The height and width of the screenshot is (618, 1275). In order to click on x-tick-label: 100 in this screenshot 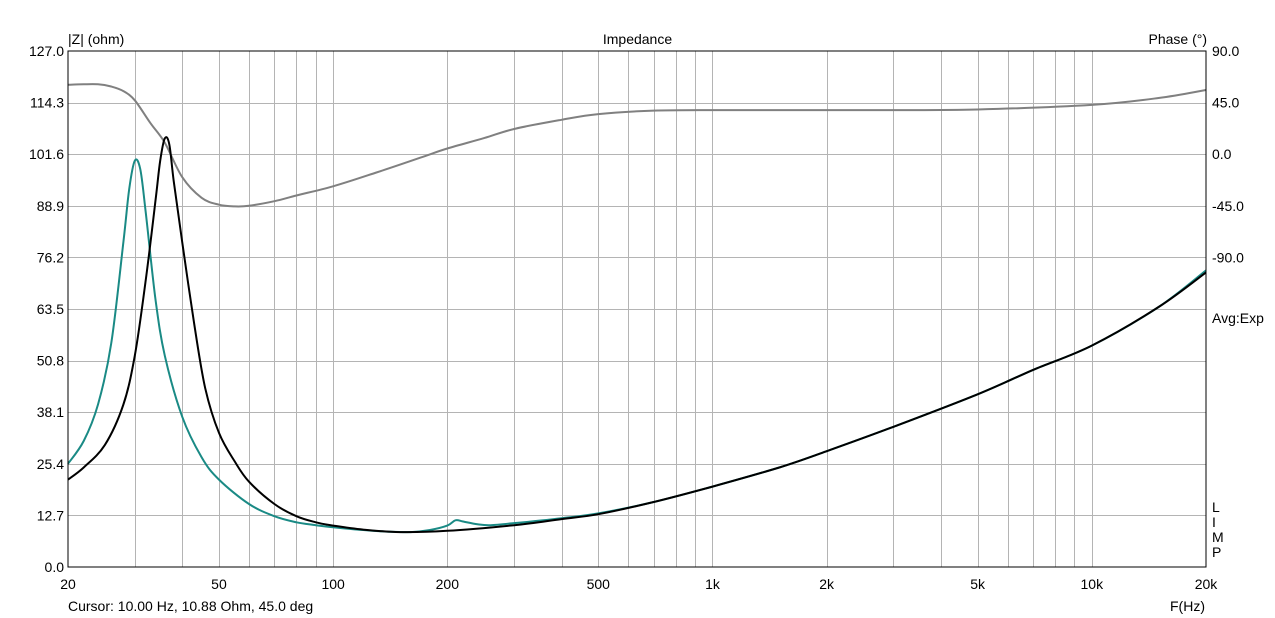, I will do `click(333, 584)`.